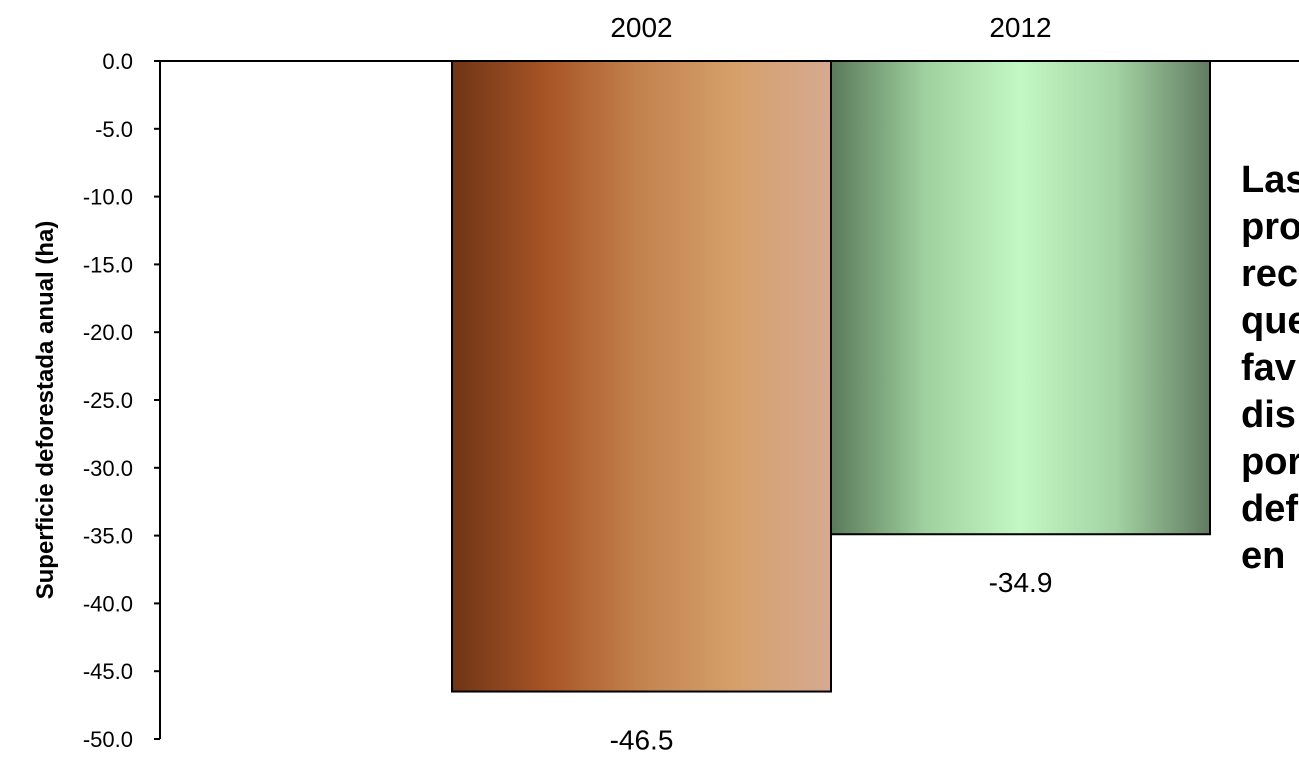 Image resolution: width=1299 pixels, height=759 pixels. I want to click on y-axis-title: Superficie deforestada anual (ha), so click(45, 410).